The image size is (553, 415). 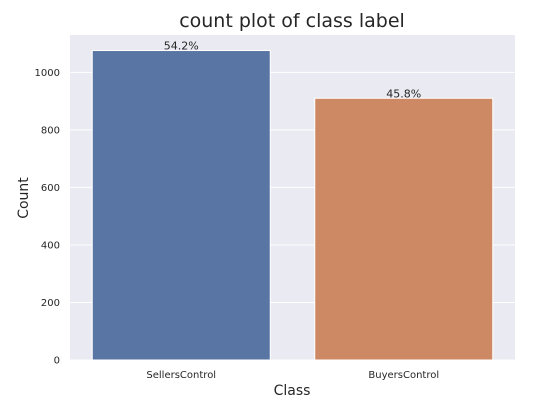 What do you see at coordinates (403, 93) in the screenshot?
I see `bar-percent-label: 45.8%` at bounding box center [403, 93].